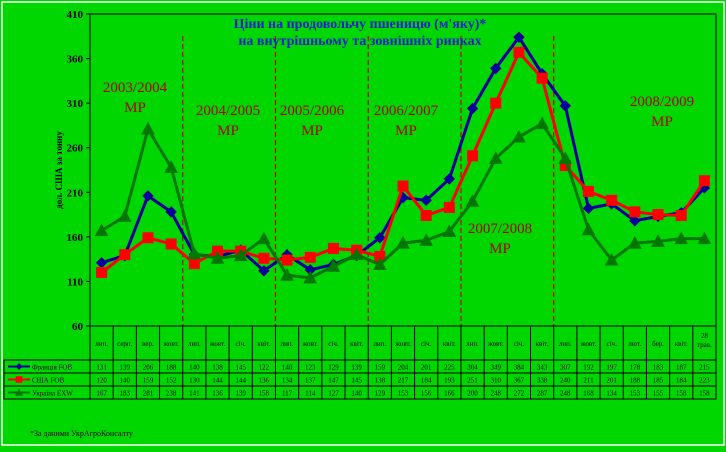  What do you see at coordinates (101, 381) in the screenshot?
I see `table-value: 120` at bounding box center [101, 381].